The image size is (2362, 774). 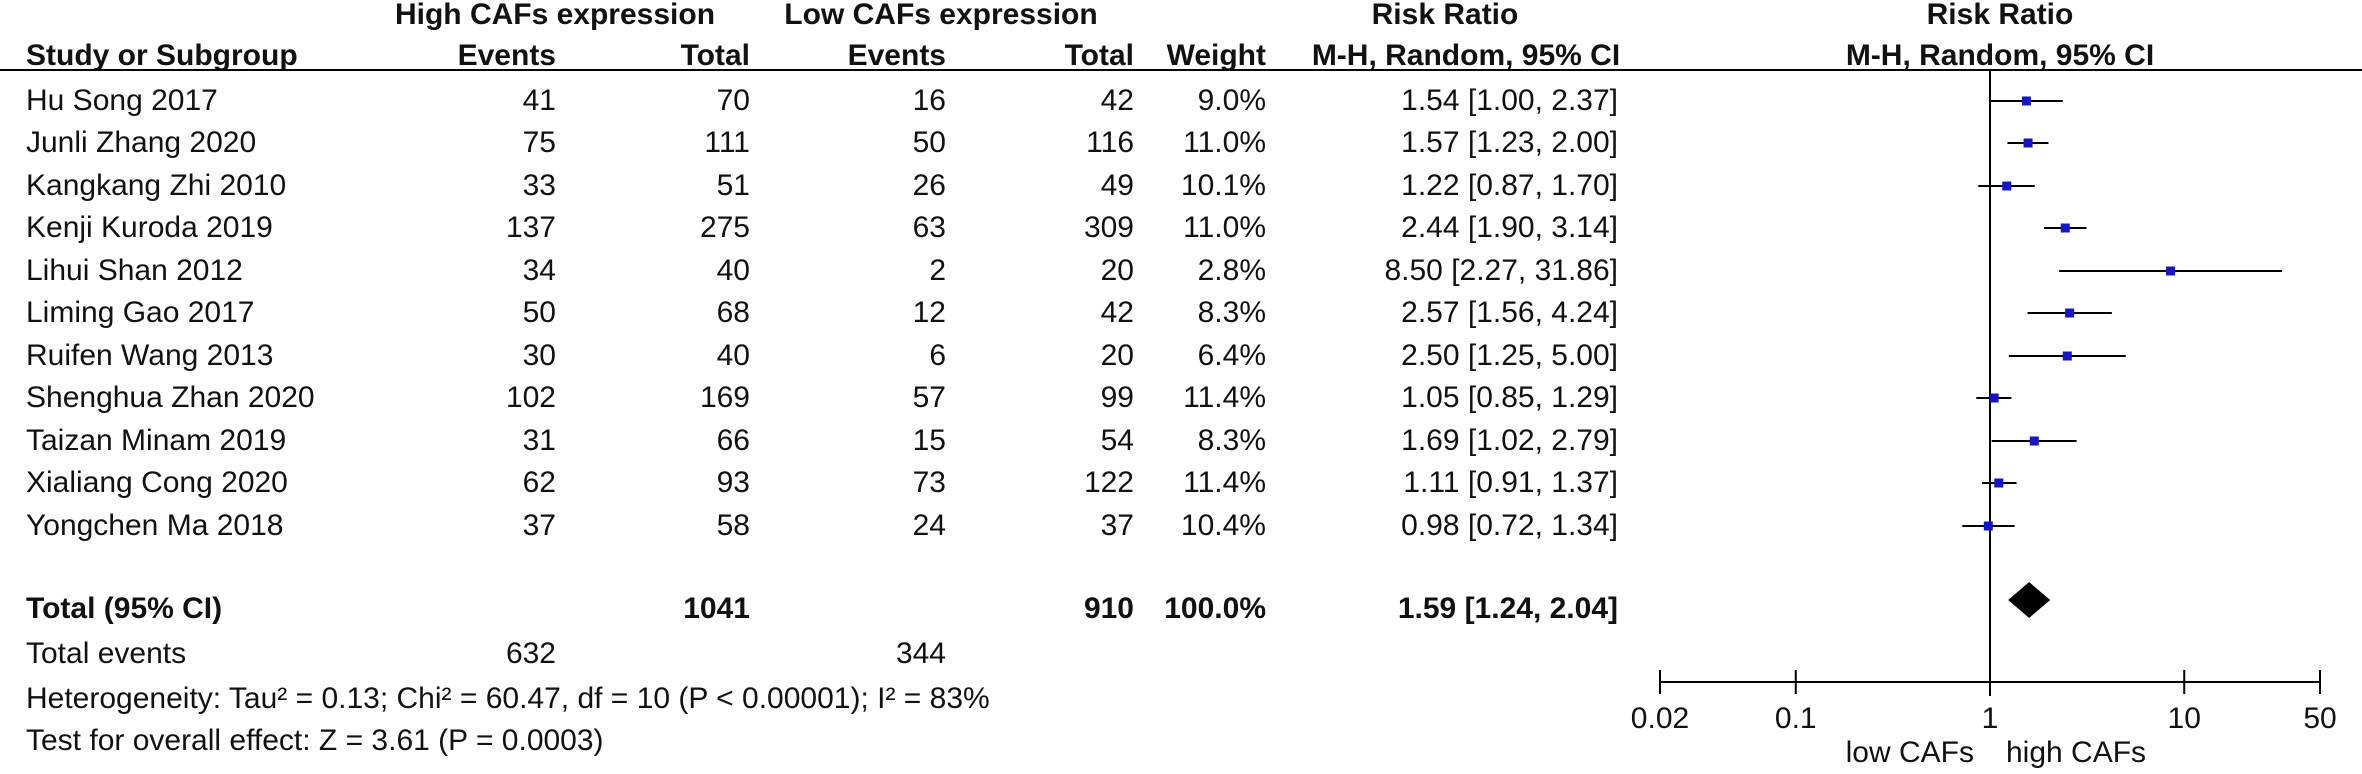 I want to click on total-events-low: 344, so click(x=920, y=653).